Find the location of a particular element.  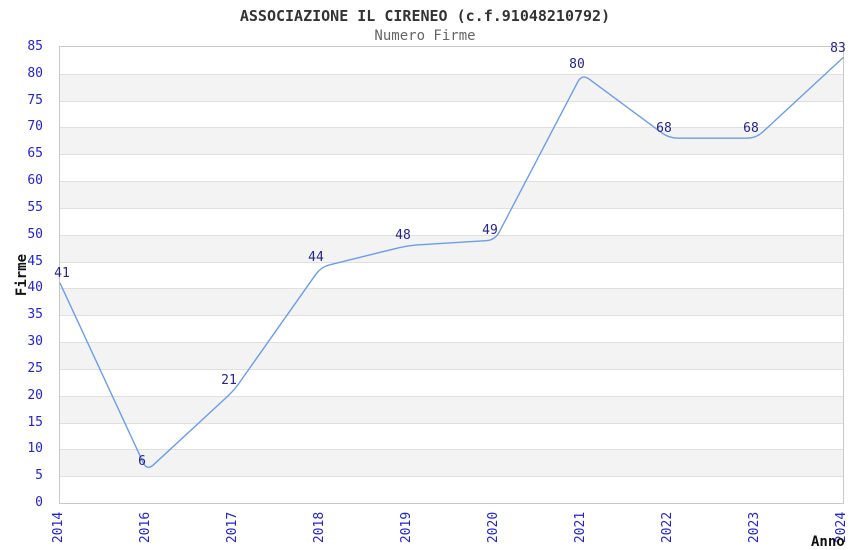

x-tick-label: 2020 is located at coordinates (494, 527).